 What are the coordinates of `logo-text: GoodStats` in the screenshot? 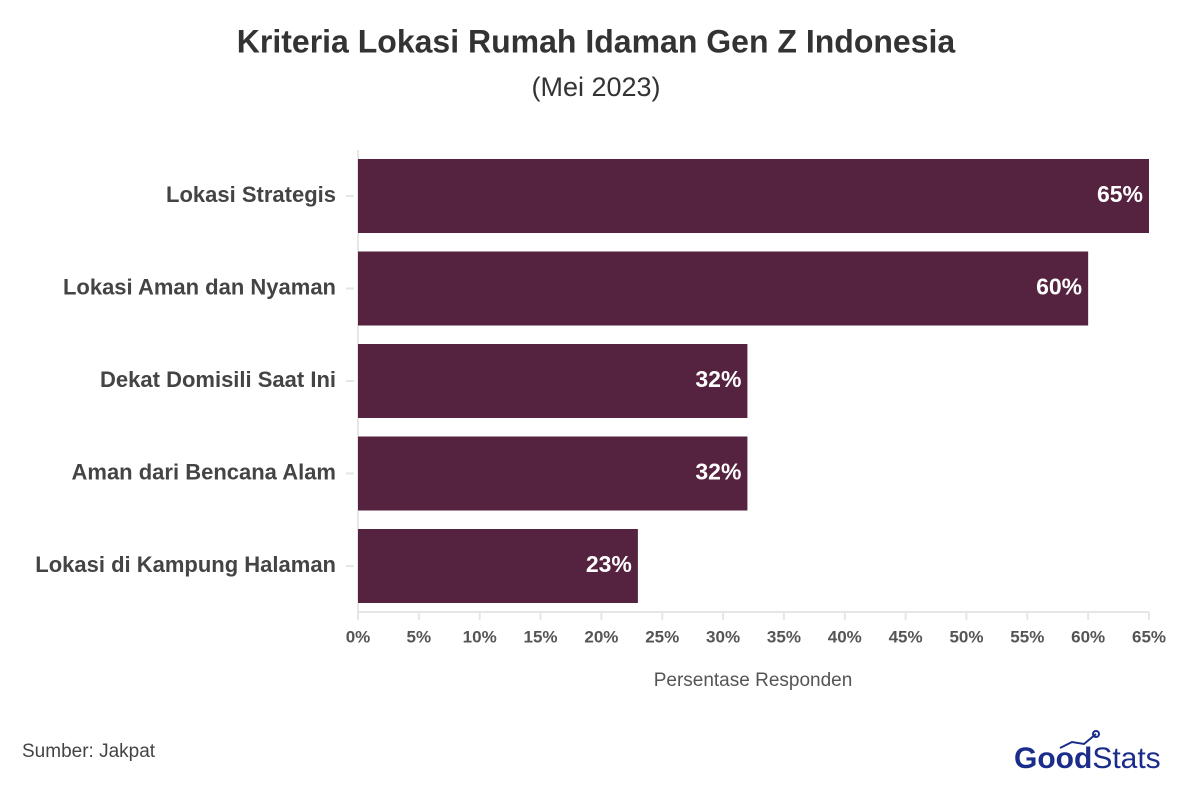 It's located at (1087, 758).